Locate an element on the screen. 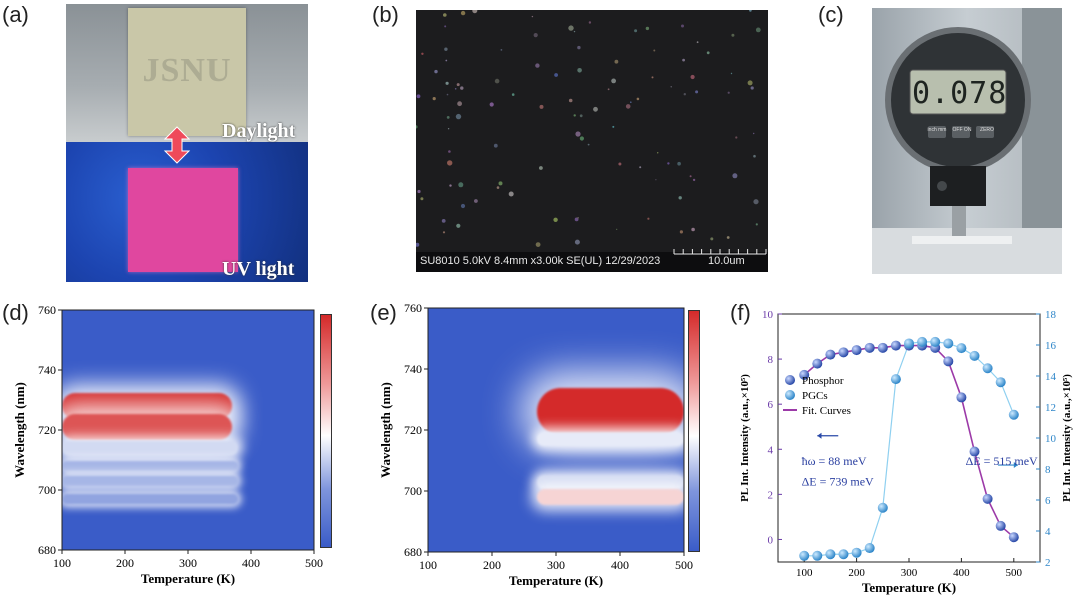  micrometer-display: 0.078 is located at coordinates (960, 93).